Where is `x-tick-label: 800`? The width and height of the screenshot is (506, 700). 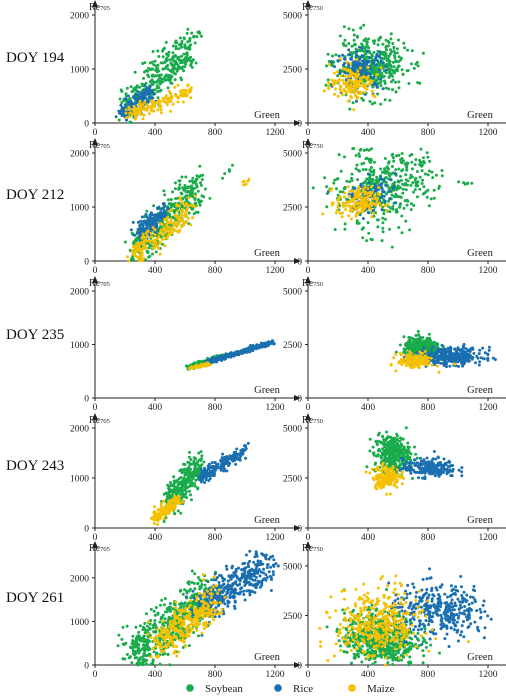
x-tick-label: 800 is located at coordinates (428, 538).